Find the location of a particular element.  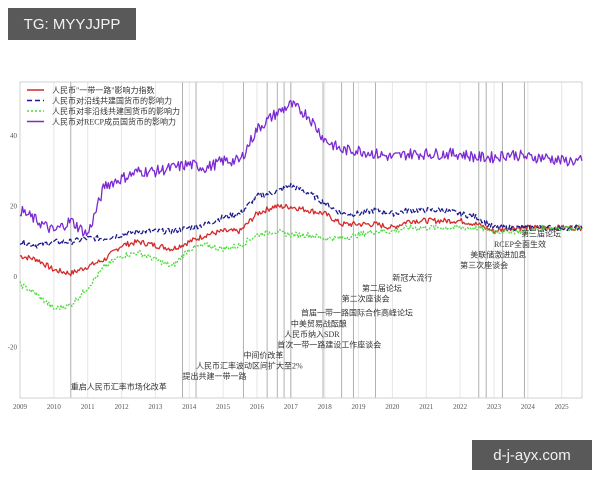

y-tick-label: -20 is located at coordinates (13, 347).